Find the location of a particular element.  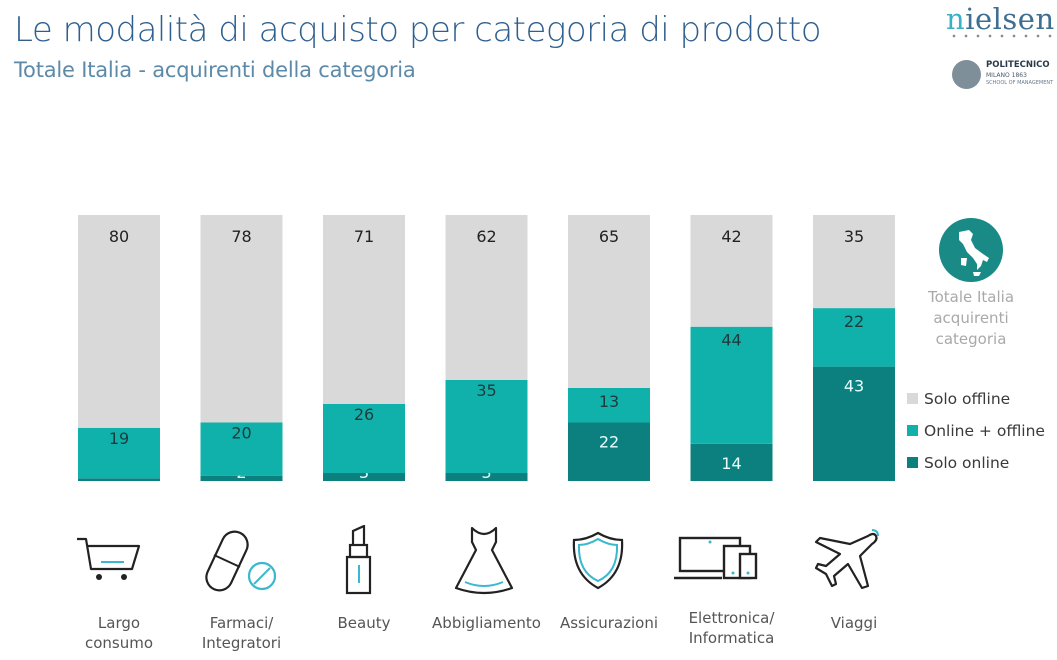

category-label: Beauty is located at coordinates (364, 623).